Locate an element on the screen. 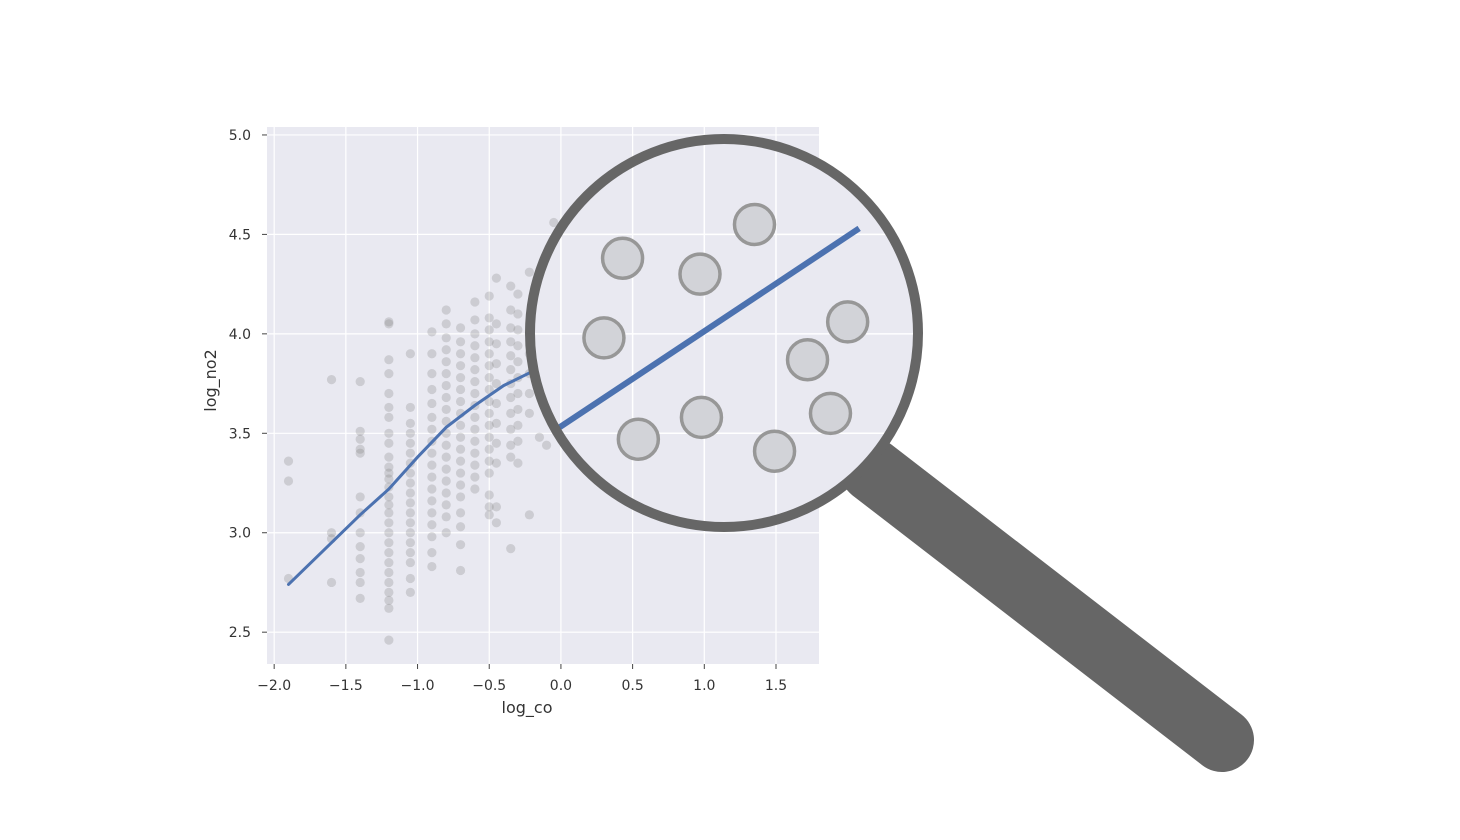 The width and height of the screenshot is (1460, 840). x-tick-label: 1.5 is located at coordinates (776, 686).